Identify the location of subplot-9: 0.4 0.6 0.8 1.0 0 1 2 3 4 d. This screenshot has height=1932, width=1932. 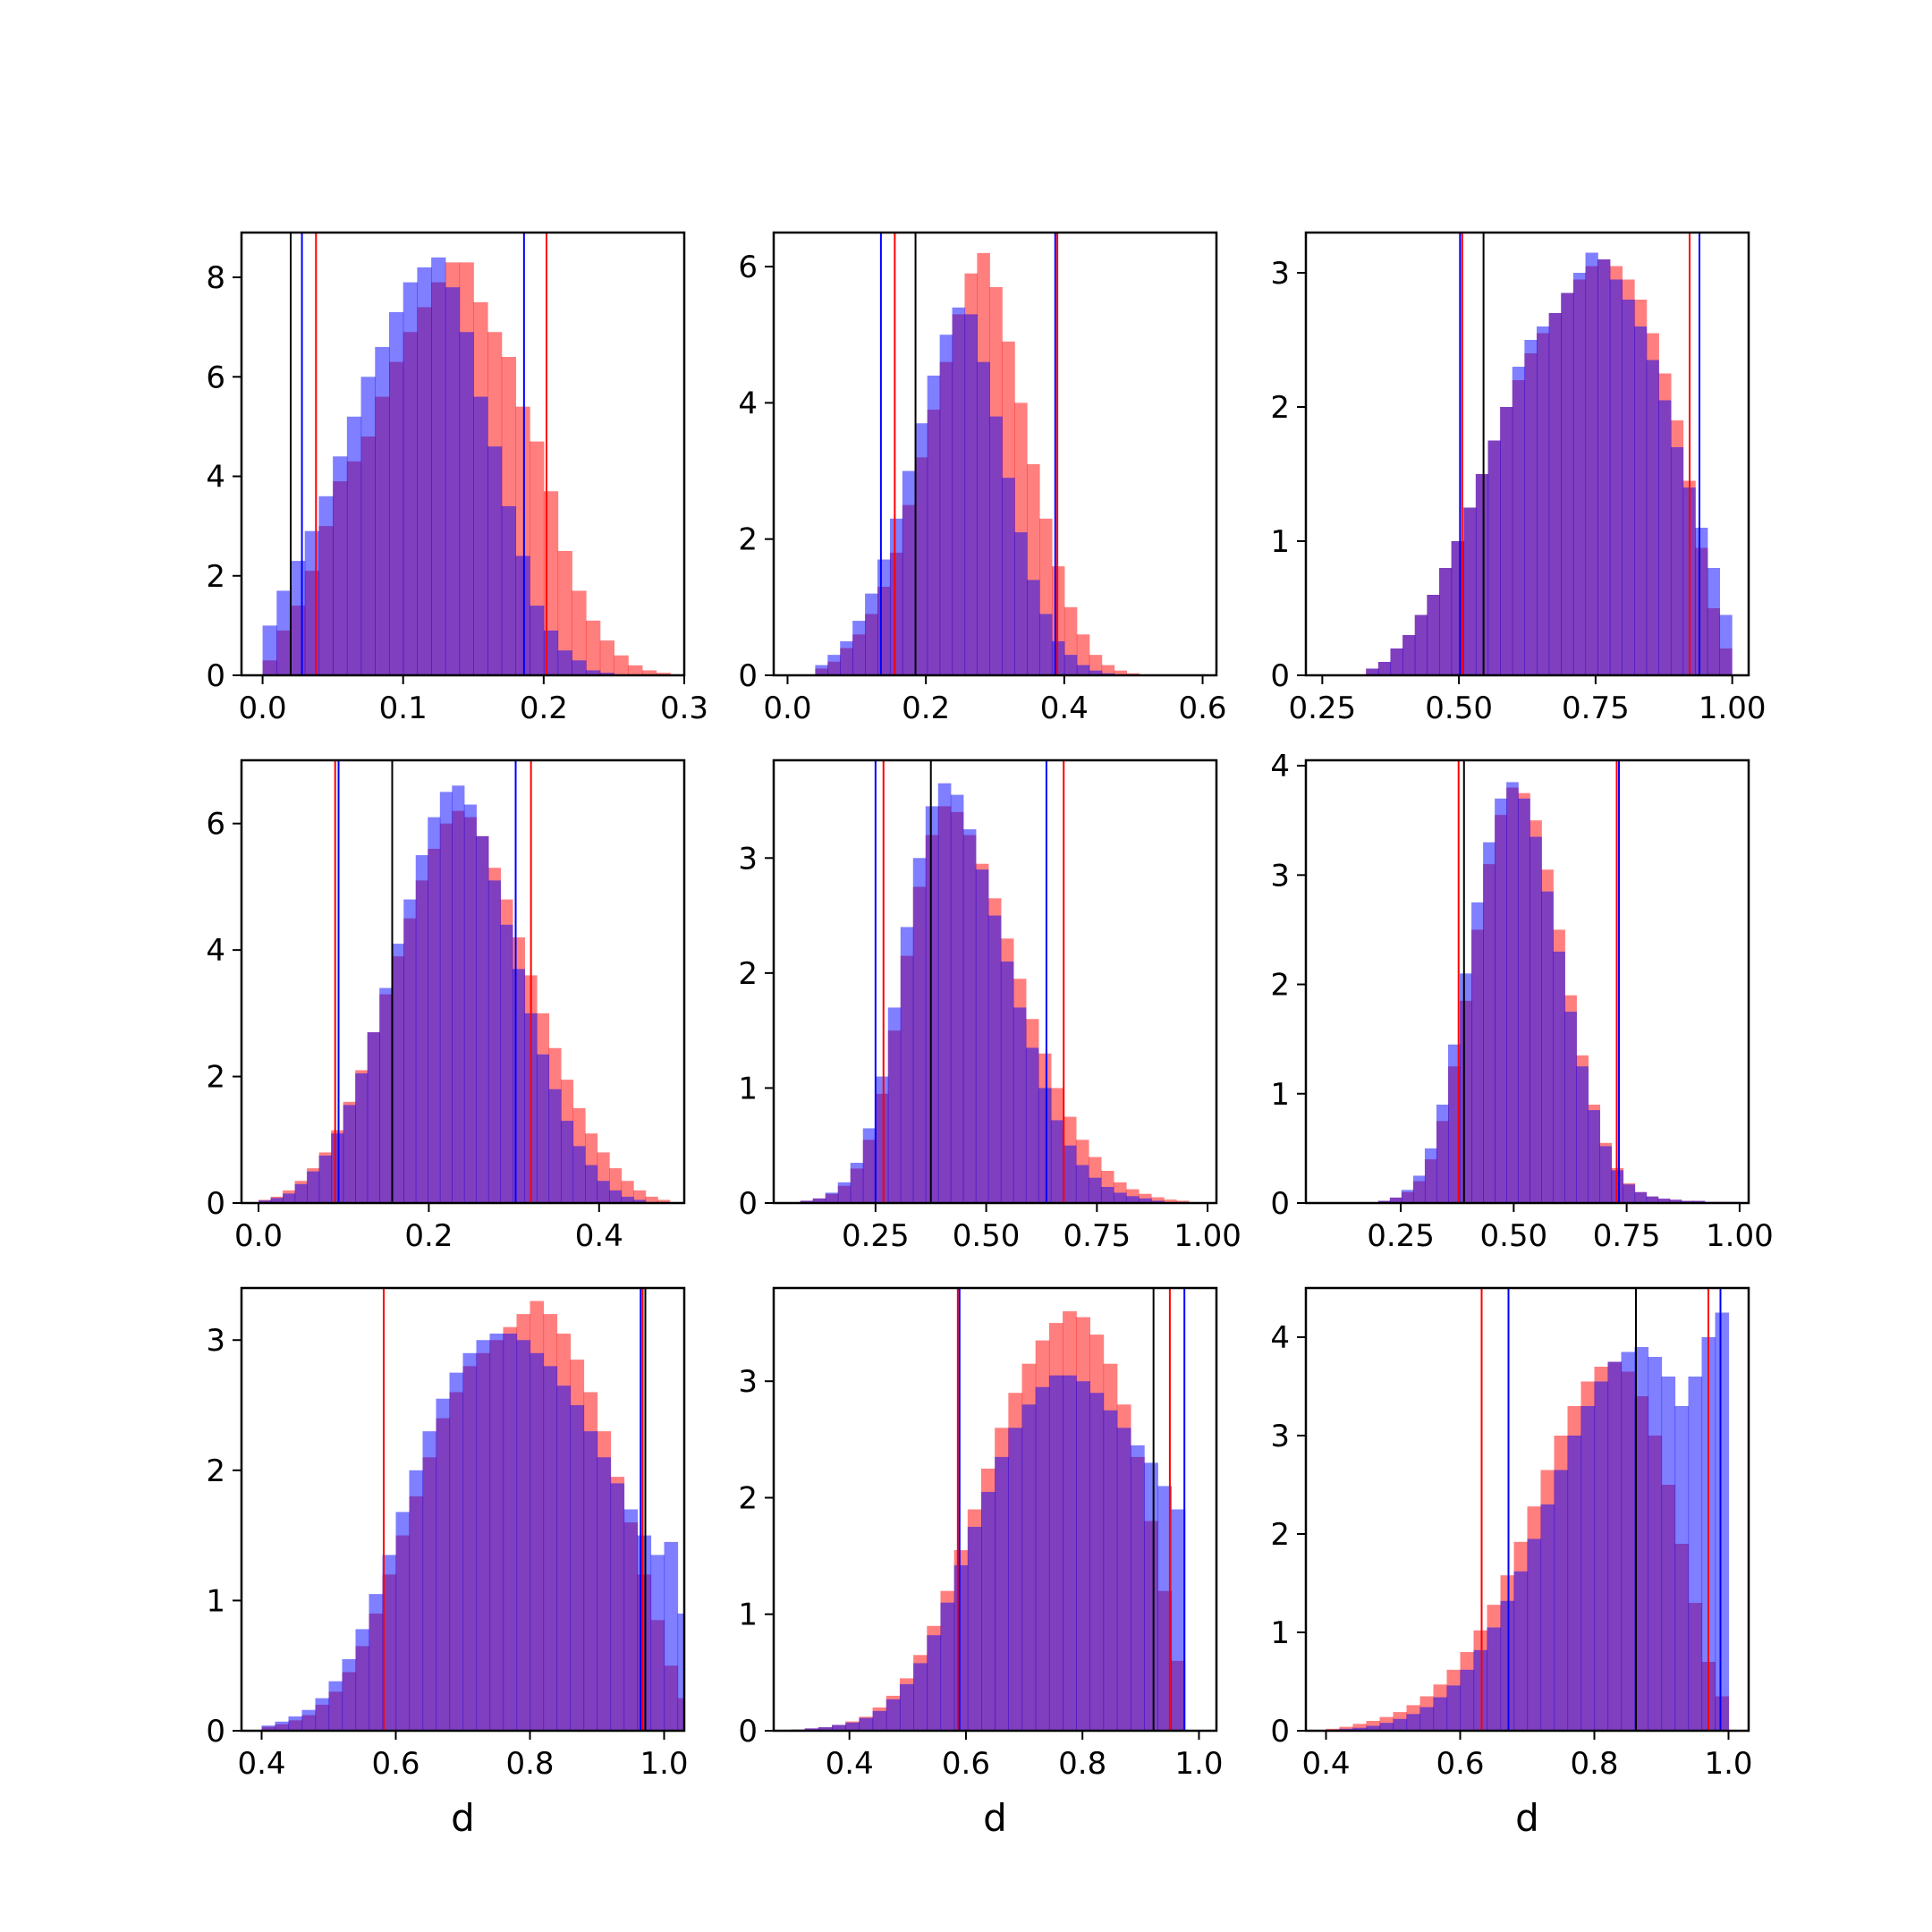
(1511, 1563).